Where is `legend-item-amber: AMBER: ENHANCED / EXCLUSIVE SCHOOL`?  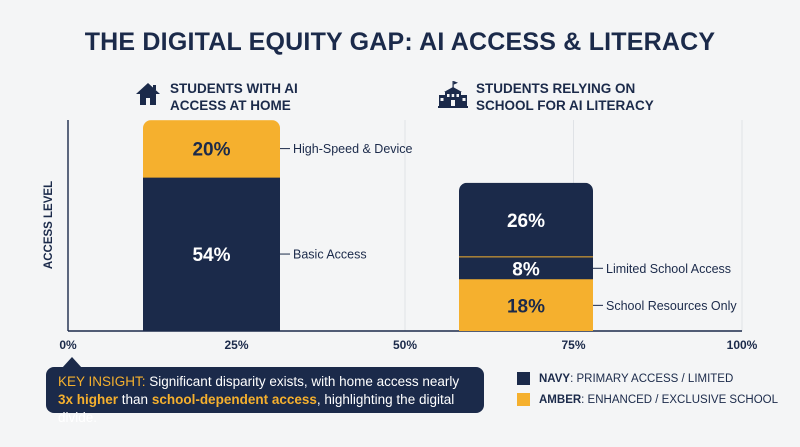
legend-item-amber: AMBER: ENHANCED / EXCLUSIVE SCHOOL is located at coordinates (647, 399).